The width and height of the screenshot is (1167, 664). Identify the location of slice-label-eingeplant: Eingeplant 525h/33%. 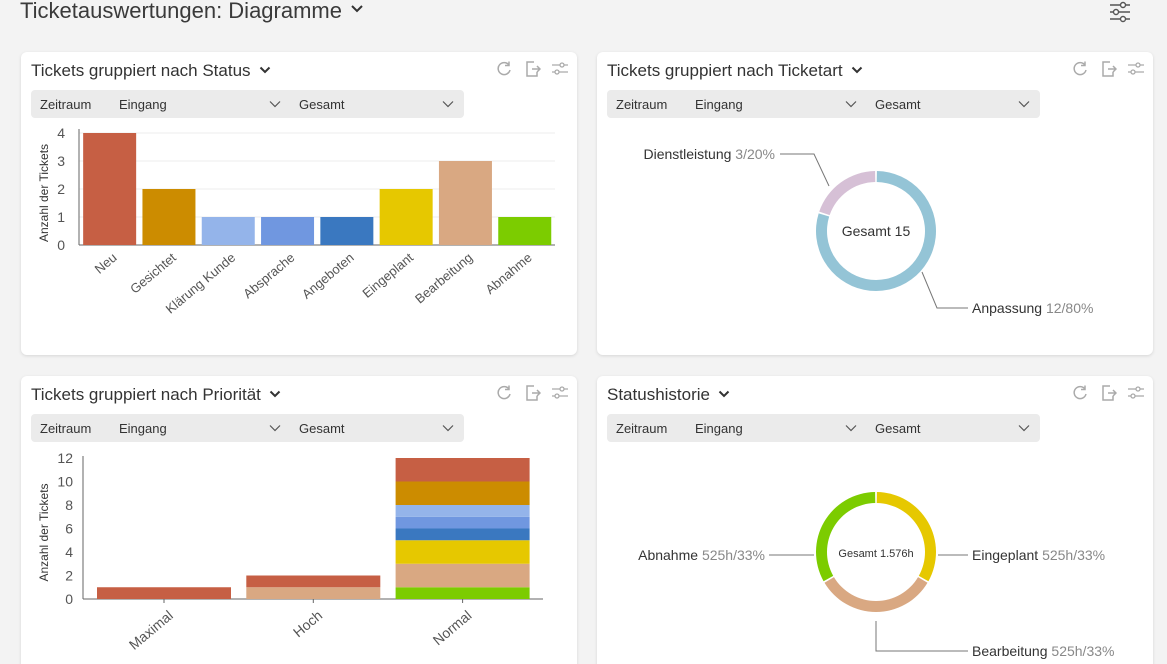
(1038, 555).